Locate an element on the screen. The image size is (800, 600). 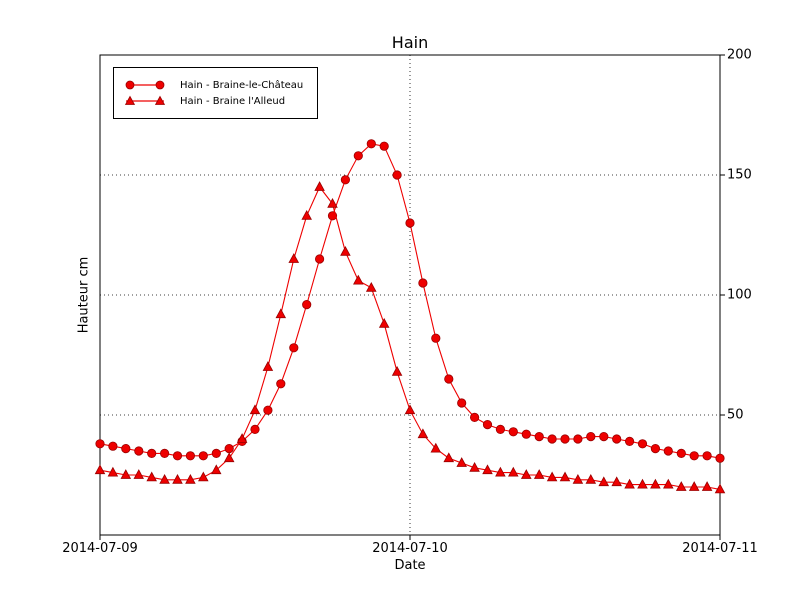
y-tick-label: 100 is located at coordinates (739, 295).